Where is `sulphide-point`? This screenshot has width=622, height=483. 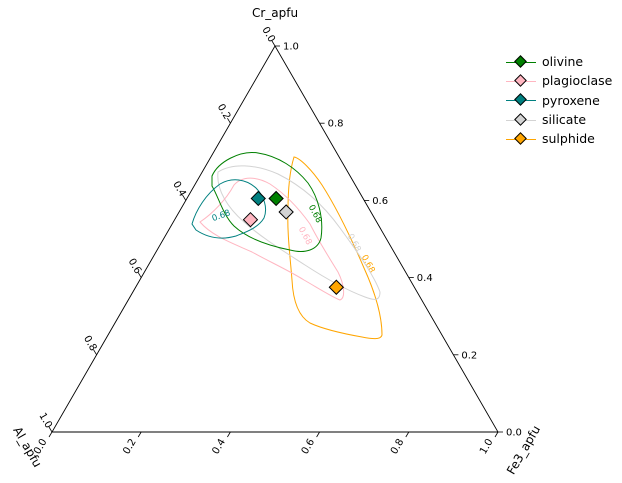 sulphide-point is located at coordinates (336, 287).